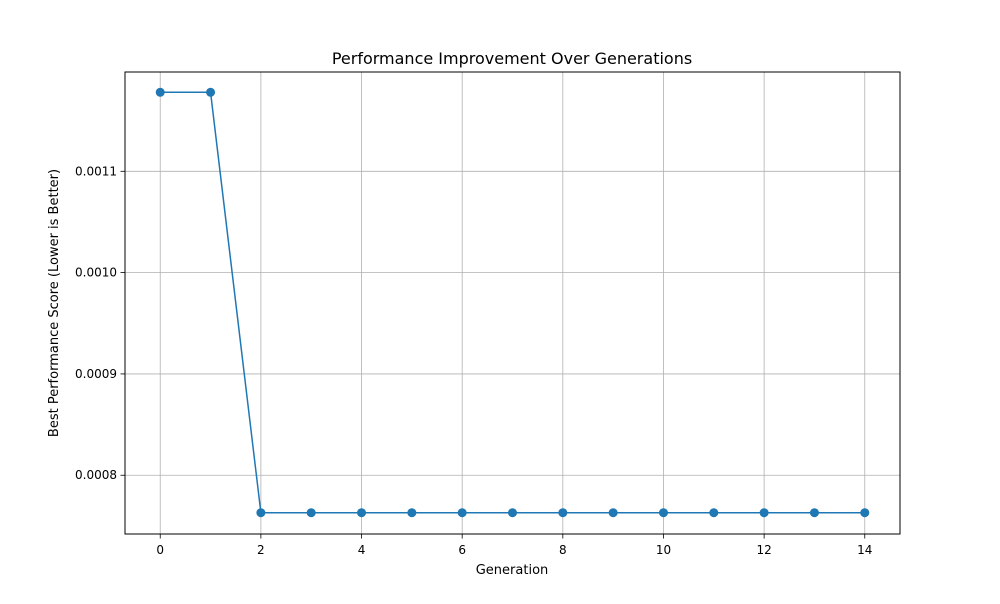  What do you see at coordinates (462, 550) in the screenshot?
I see `x-tick-label: 6` at bounding box center [462, 550].